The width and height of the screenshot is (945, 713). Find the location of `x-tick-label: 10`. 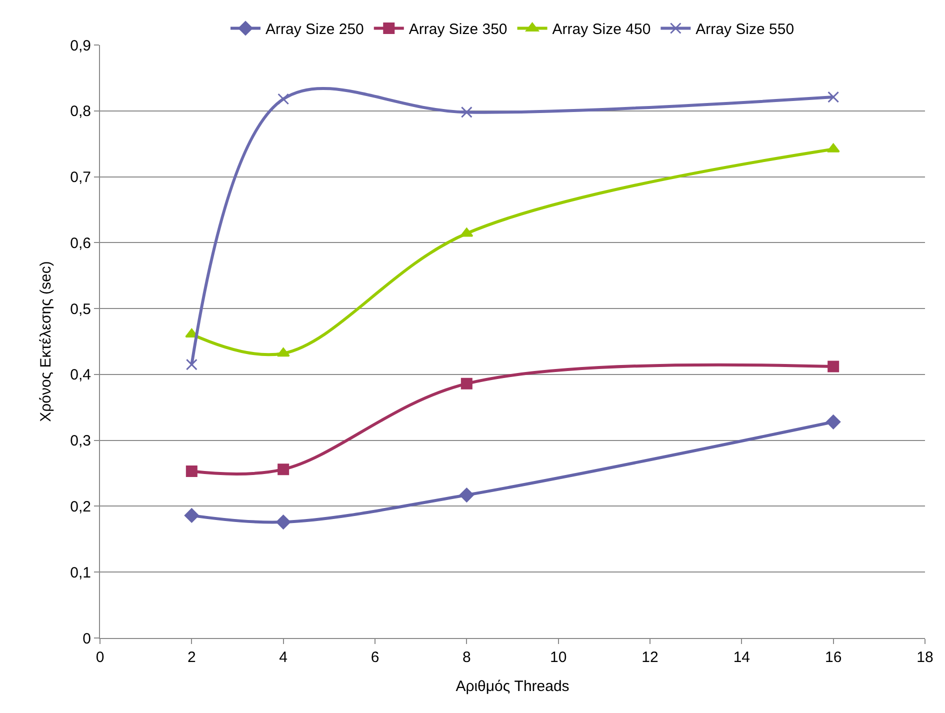

x-tick-label: 10 is located at coordinates (558, 657).